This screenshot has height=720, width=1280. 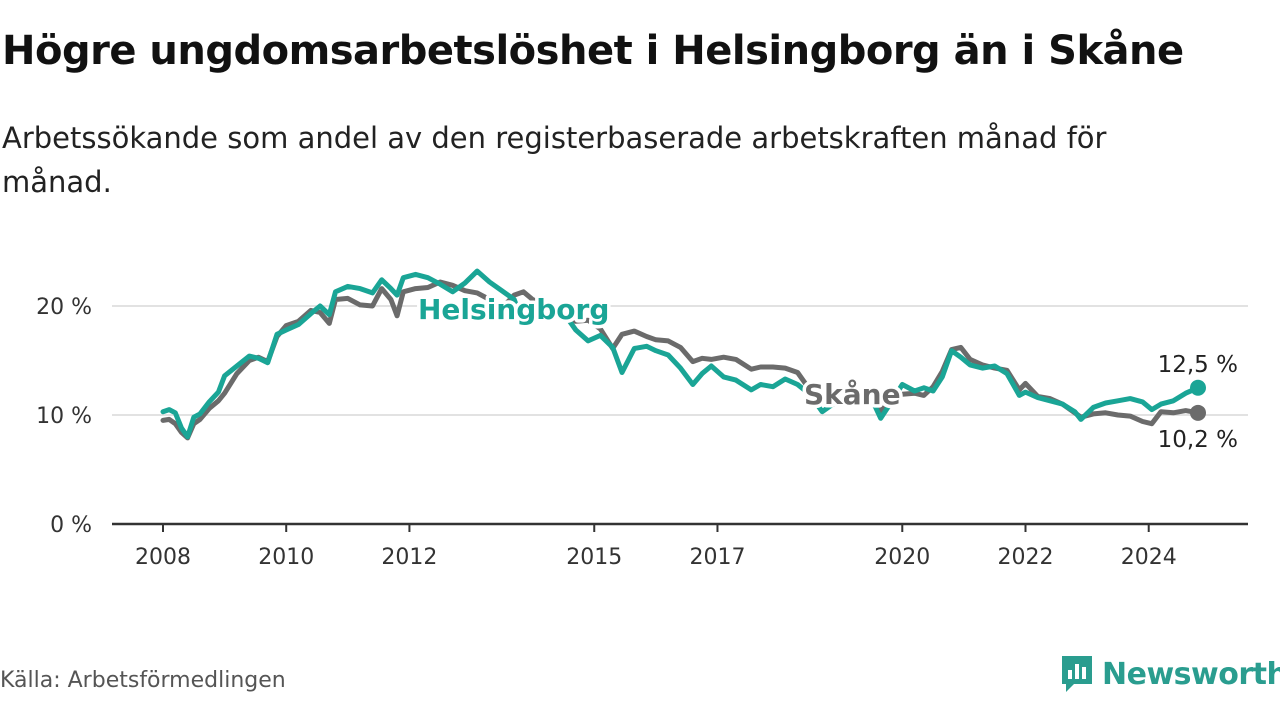 I want to click on x-tick-label: 2015, so click(x=594, y=557).